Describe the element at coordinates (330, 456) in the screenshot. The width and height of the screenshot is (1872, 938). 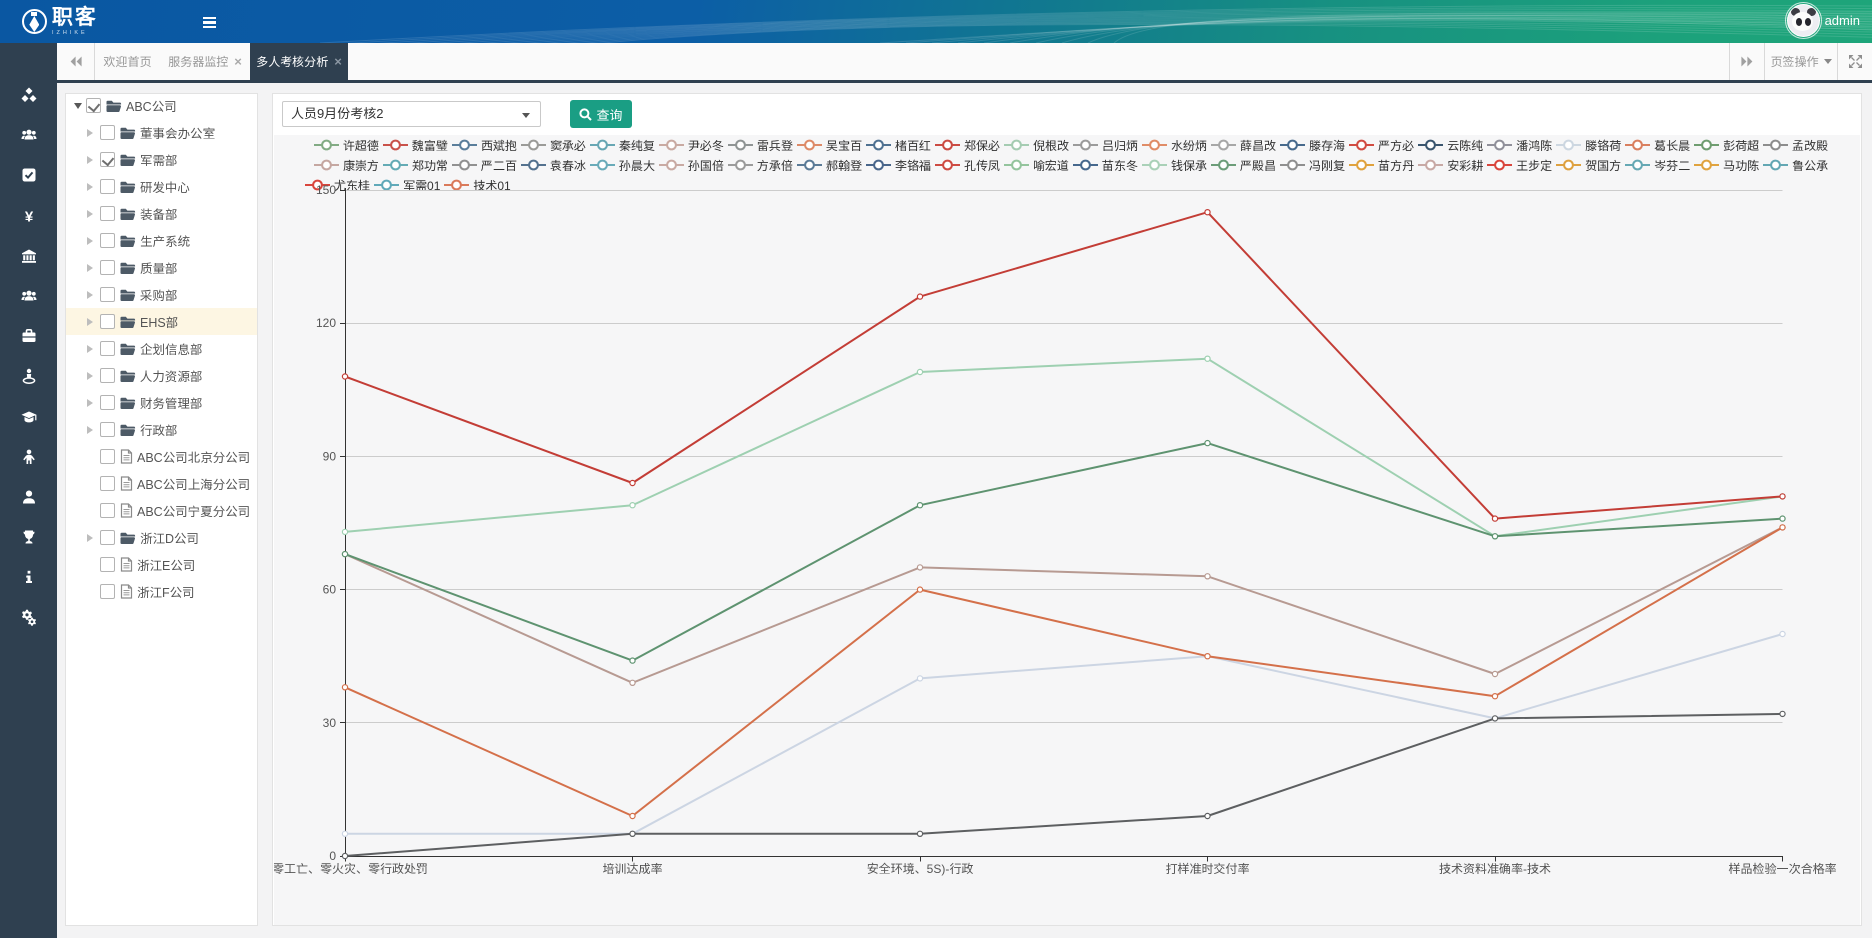
I see `svg-text: 90` at that location.